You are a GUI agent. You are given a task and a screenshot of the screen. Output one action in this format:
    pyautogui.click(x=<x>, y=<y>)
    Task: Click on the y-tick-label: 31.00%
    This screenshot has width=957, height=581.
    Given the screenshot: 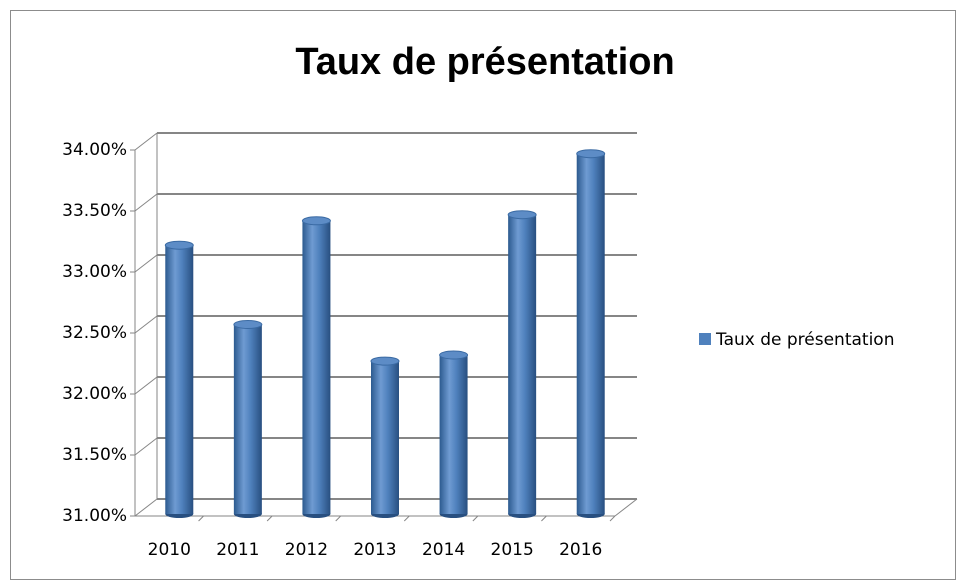 What is the action you would take?
    pyautogui.click(x=94, y=516)
    